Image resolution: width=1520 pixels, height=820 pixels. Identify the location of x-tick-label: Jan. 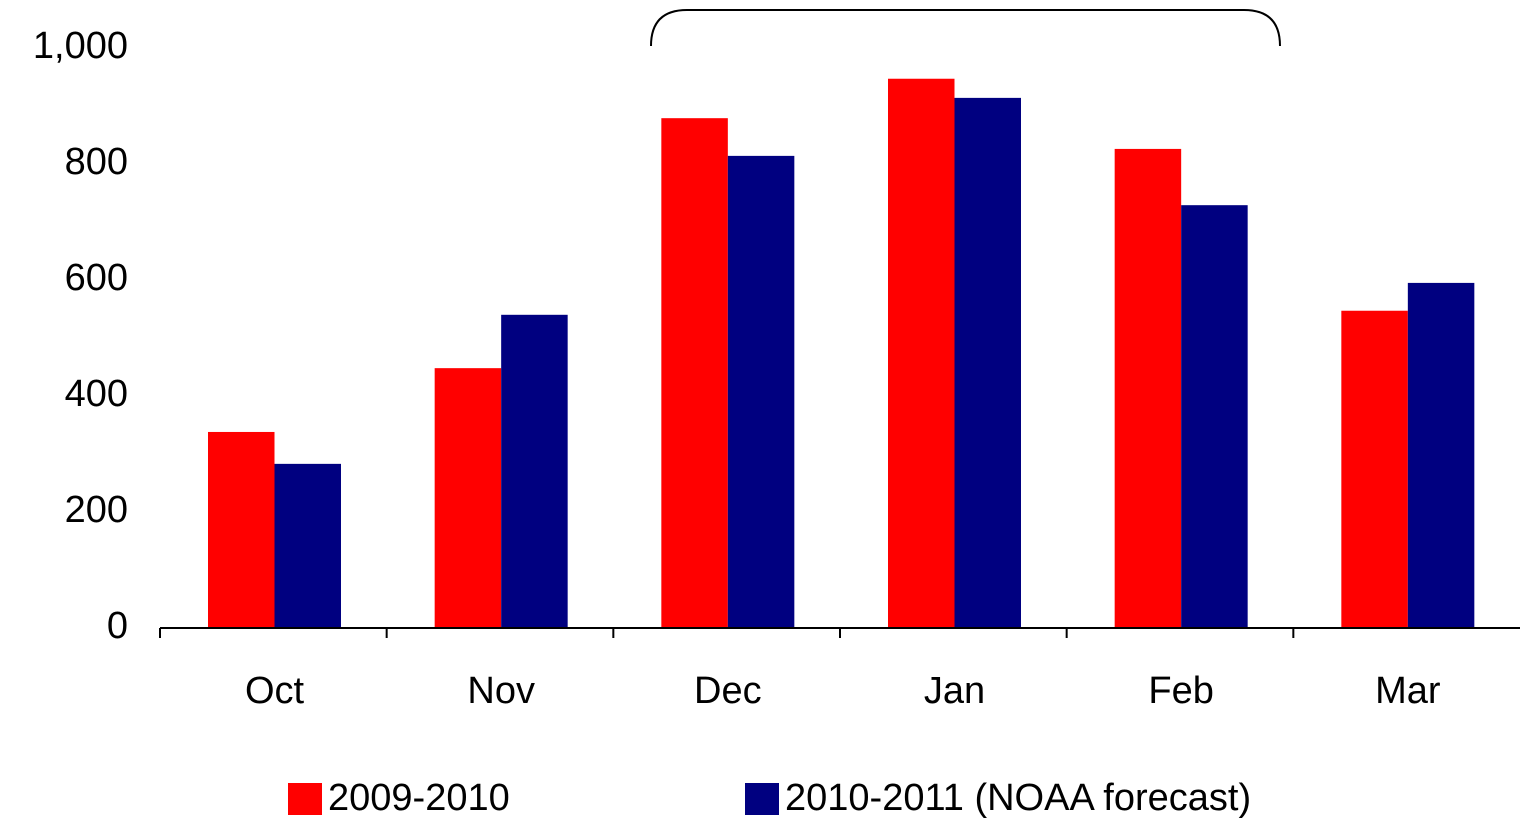
(954, 691).